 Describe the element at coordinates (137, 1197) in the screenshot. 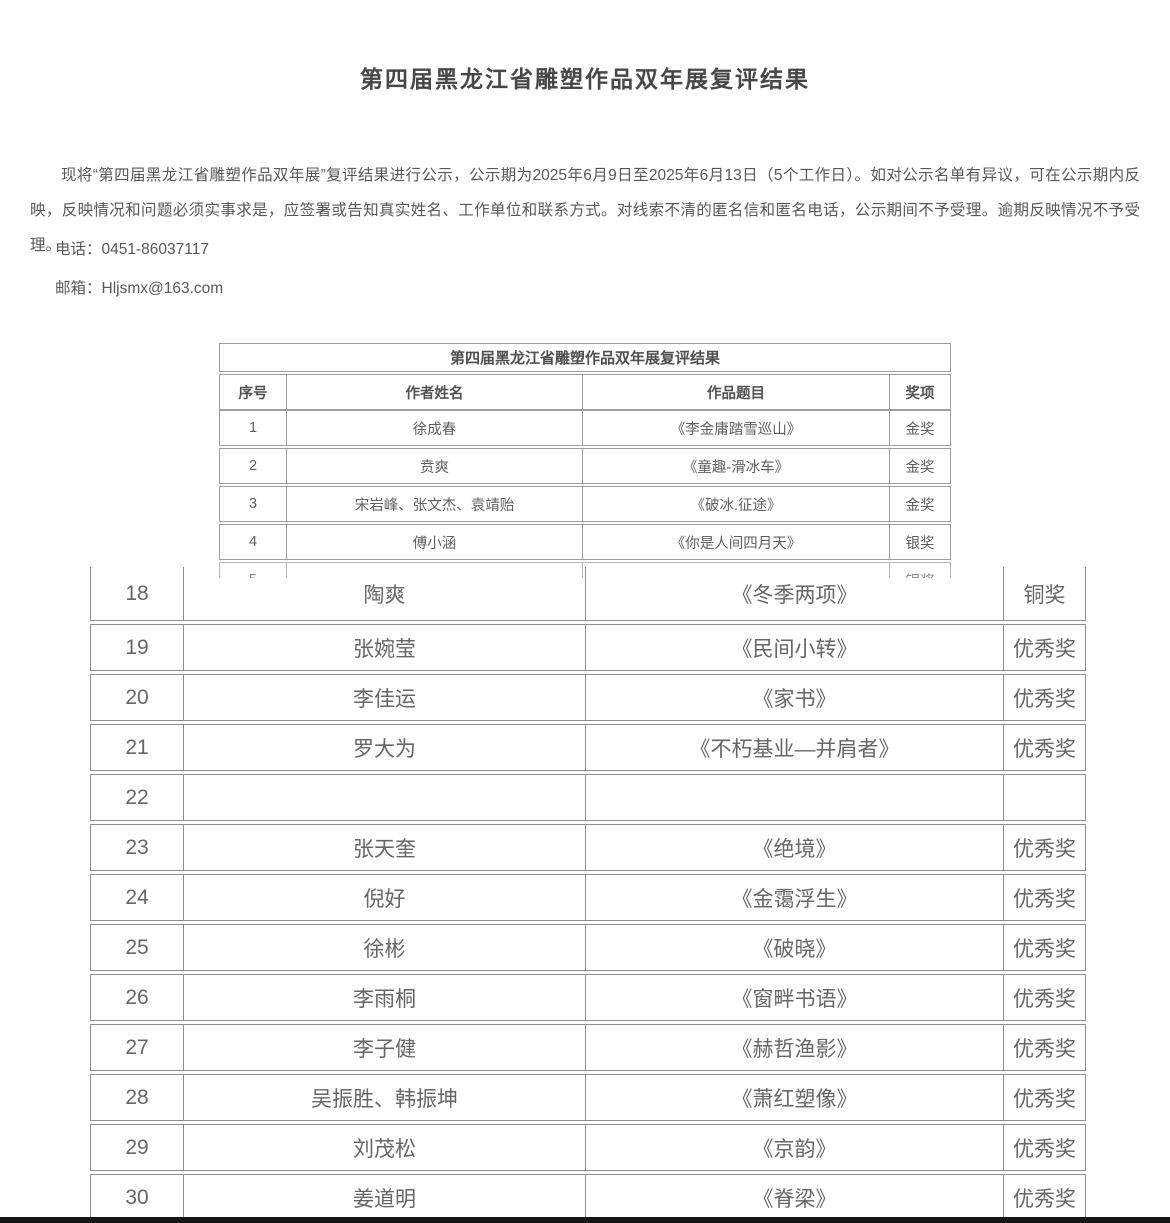

I see `row-number-cell: 30` at that location.